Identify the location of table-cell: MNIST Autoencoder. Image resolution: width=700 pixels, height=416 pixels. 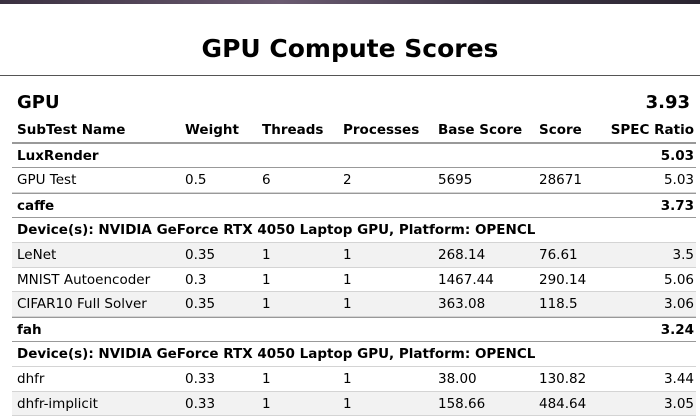
(84, 279).